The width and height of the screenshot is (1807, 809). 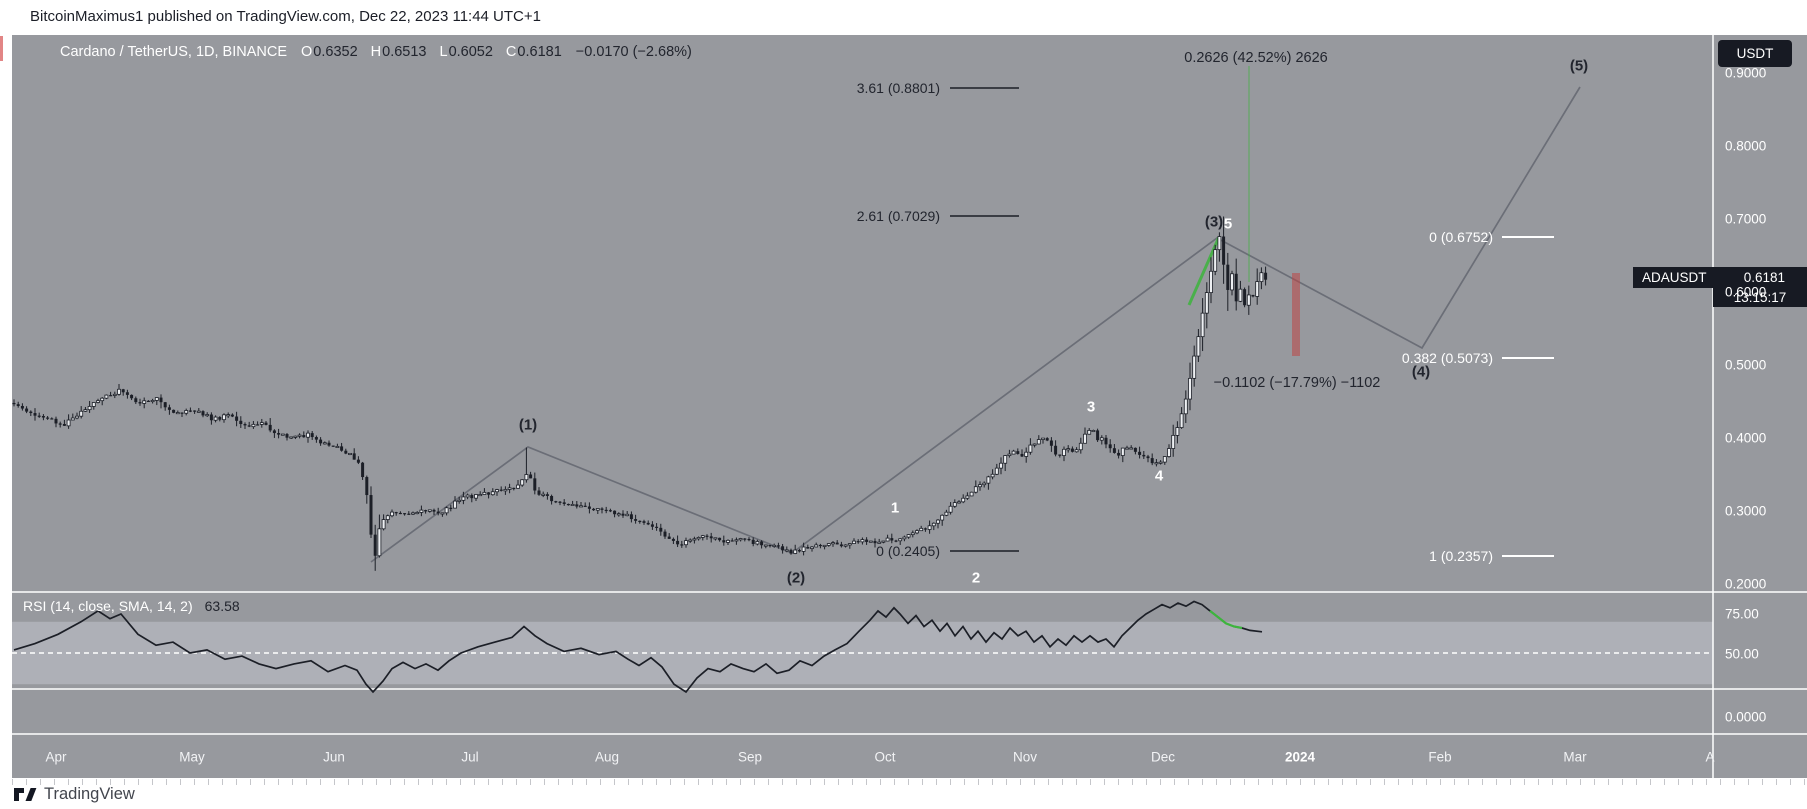 I want to click on fib-extension-label: 3.61 (0.8801), so click(x=898, y=88).